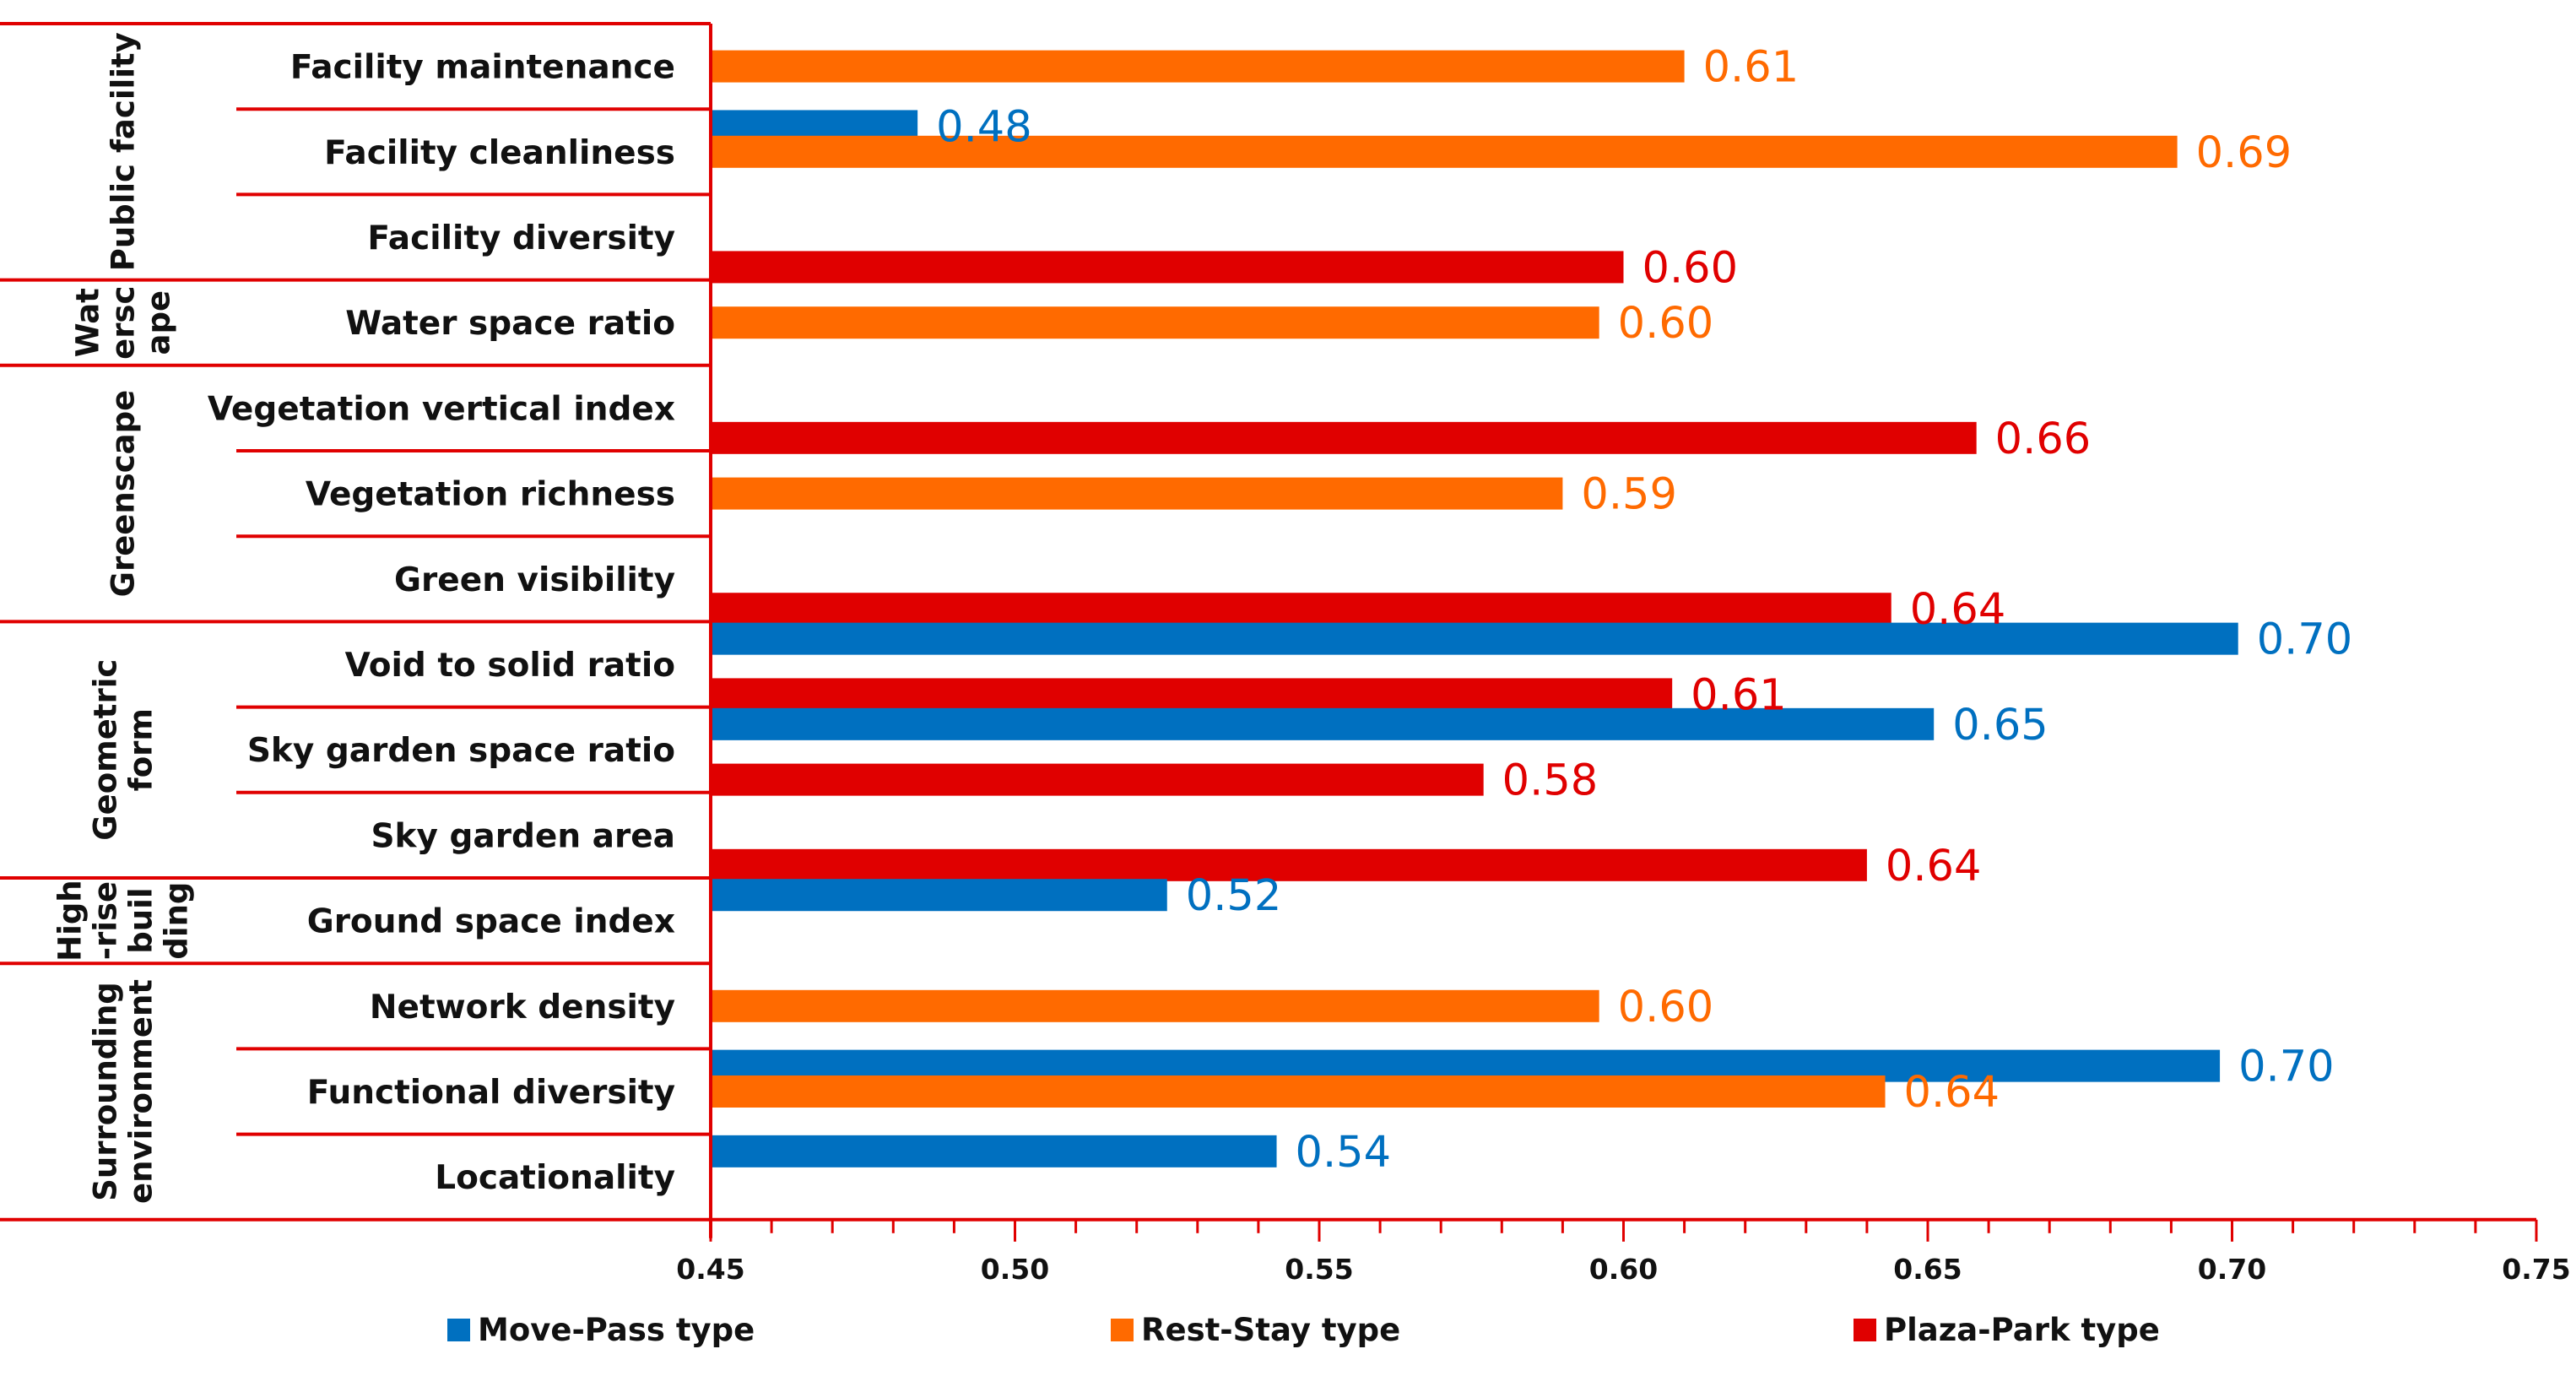 Image resolution: width=2576 pixels, height=1376 pixels. Describe the element at coordinates (106, 920) in the screenshot. I see `group-label-line: -rise` at that location.